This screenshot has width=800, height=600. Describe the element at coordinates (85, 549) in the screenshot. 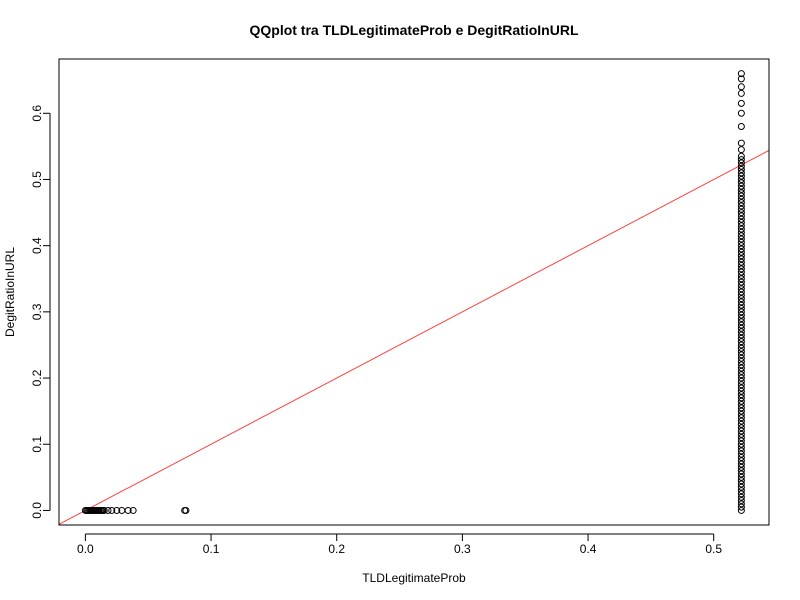

I see `x-tick-label: 0.0` at that location.